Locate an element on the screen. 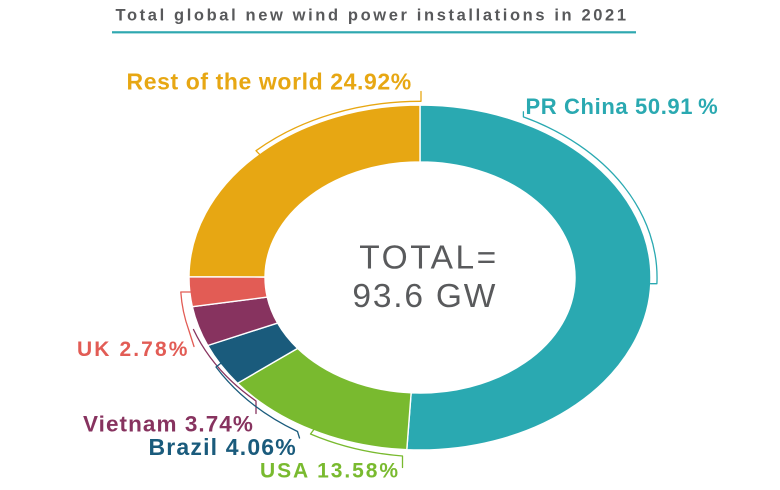  svg-text: Brazil 4.06% is located at coordinates (223, 447).